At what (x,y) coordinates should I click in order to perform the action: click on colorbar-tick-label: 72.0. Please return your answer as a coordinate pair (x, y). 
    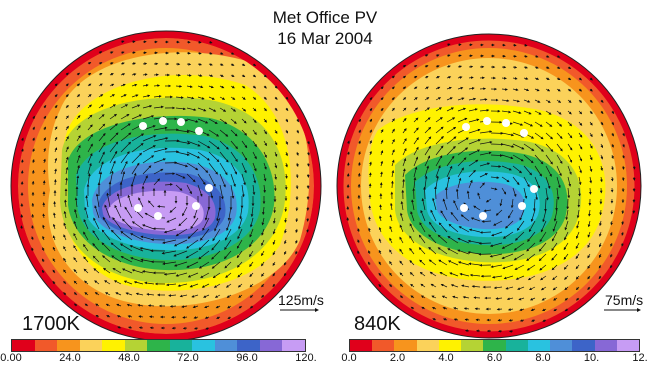
    Looking at the image, I should click on (188, 358).